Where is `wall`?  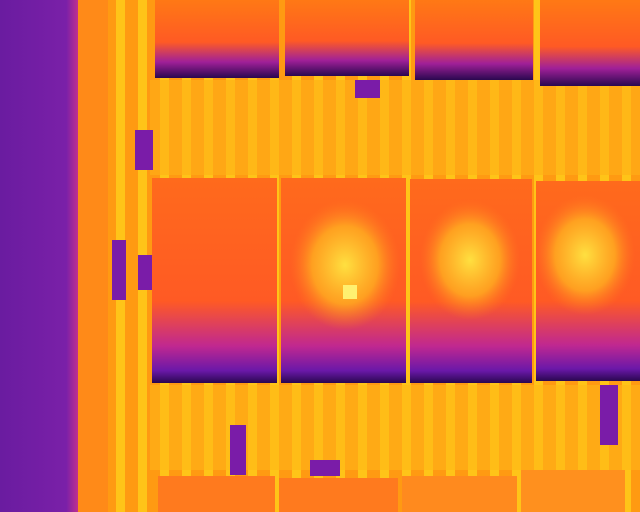
wall is located at coordinates (39, 256).